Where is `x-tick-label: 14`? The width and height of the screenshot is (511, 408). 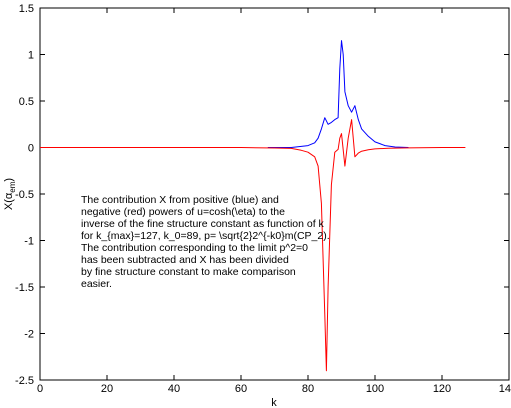
x-tick-label: 14 is located at coordinates (505, 389).